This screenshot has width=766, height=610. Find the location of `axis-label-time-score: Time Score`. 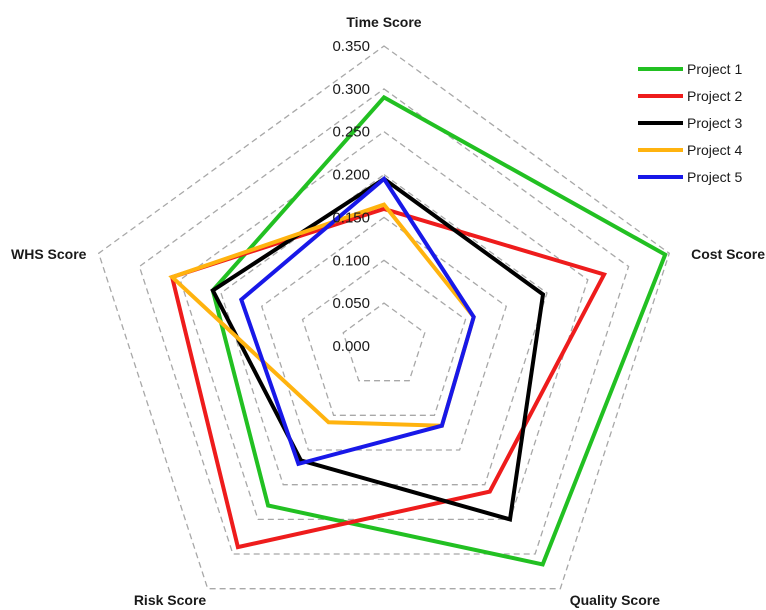

axis-label-time-score: Time Score is located at coordinates (383, 22).